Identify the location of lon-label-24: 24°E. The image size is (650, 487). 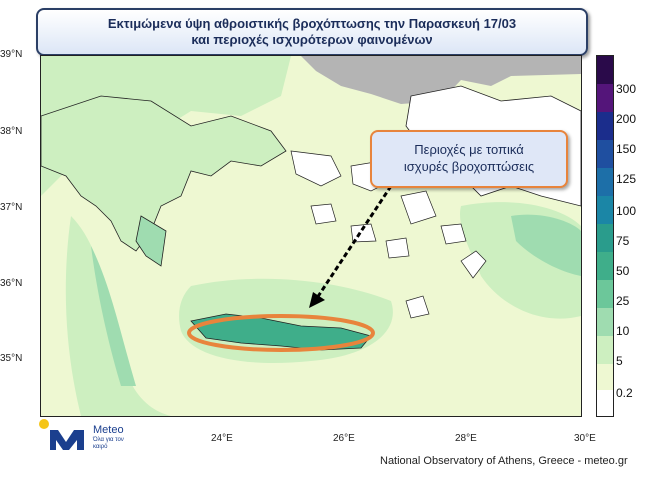
(222, 438).